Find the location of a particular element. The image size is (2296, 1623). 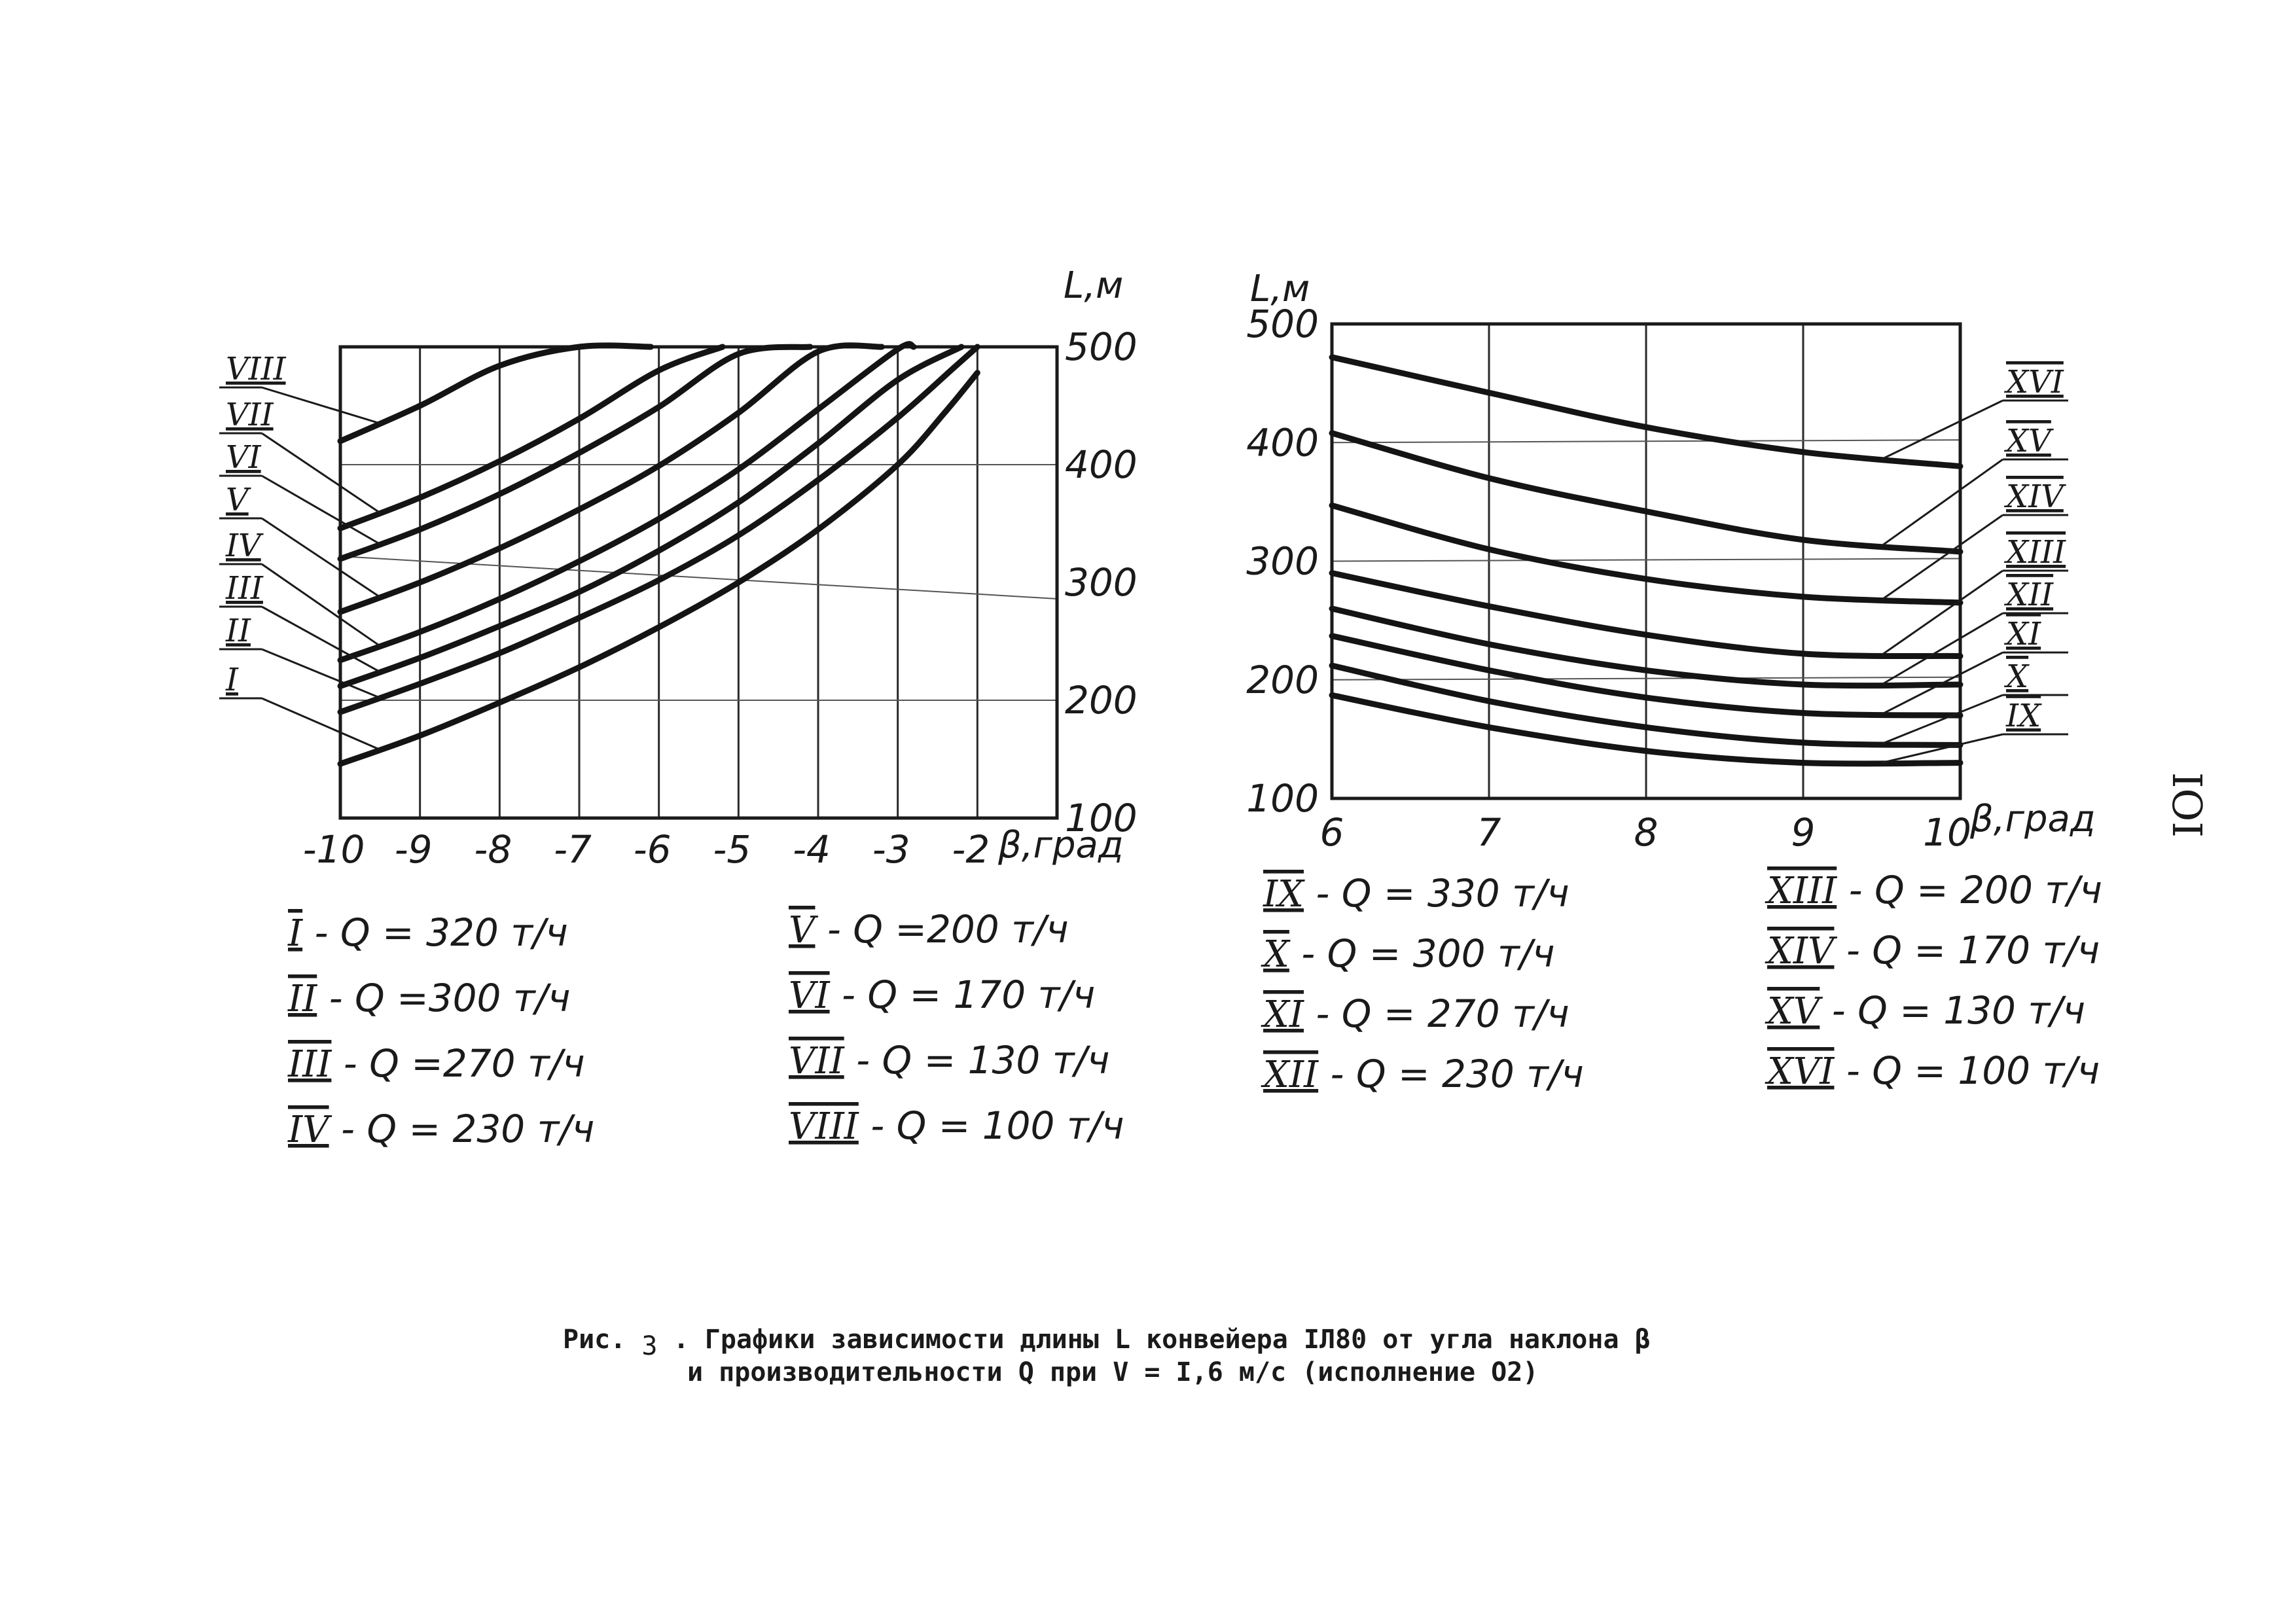

right-curve-label-xvi: XVI is located at coordinates (2033, 383).